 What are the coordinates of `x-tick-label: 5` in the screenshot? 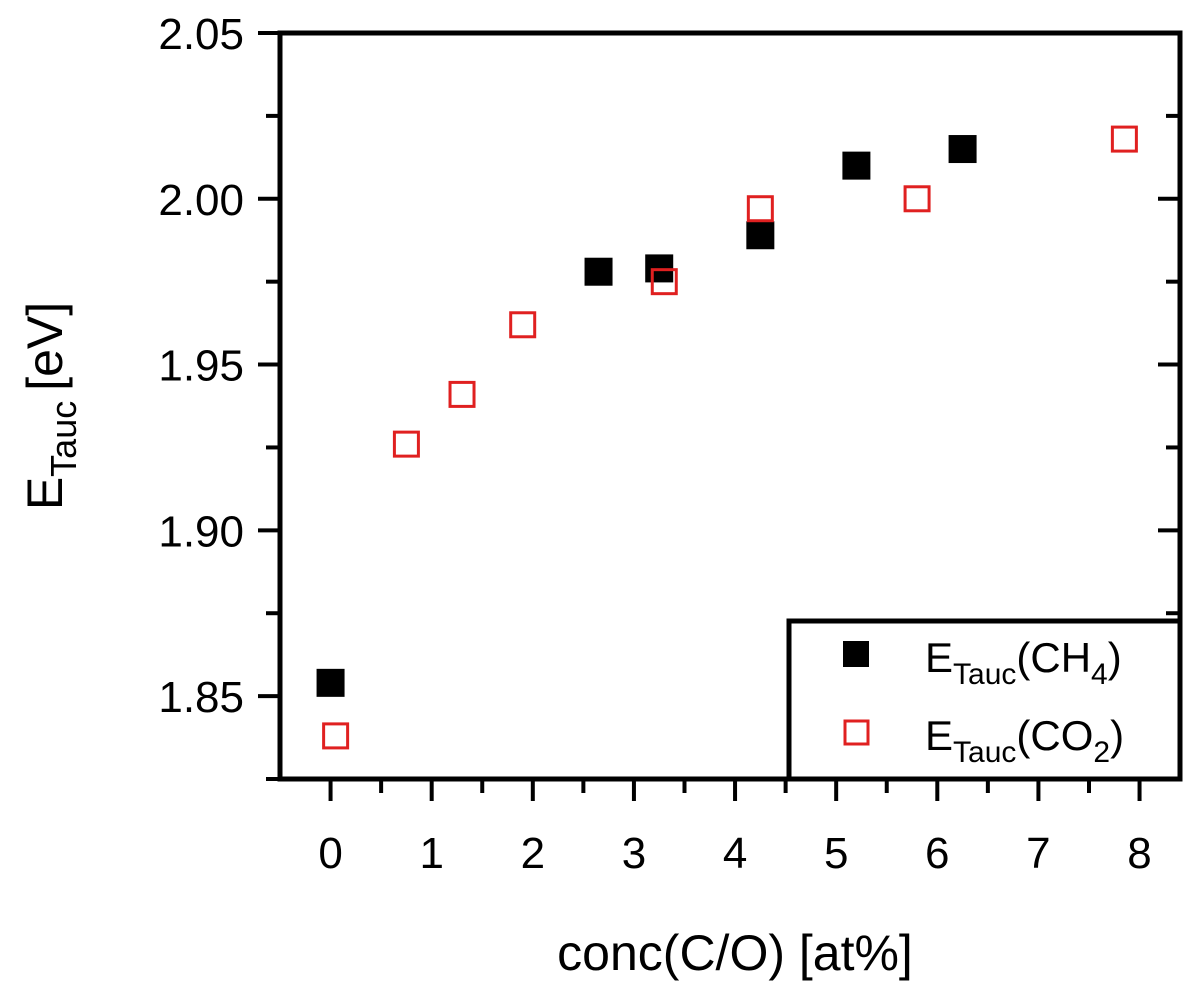 It's located at (836, 853).